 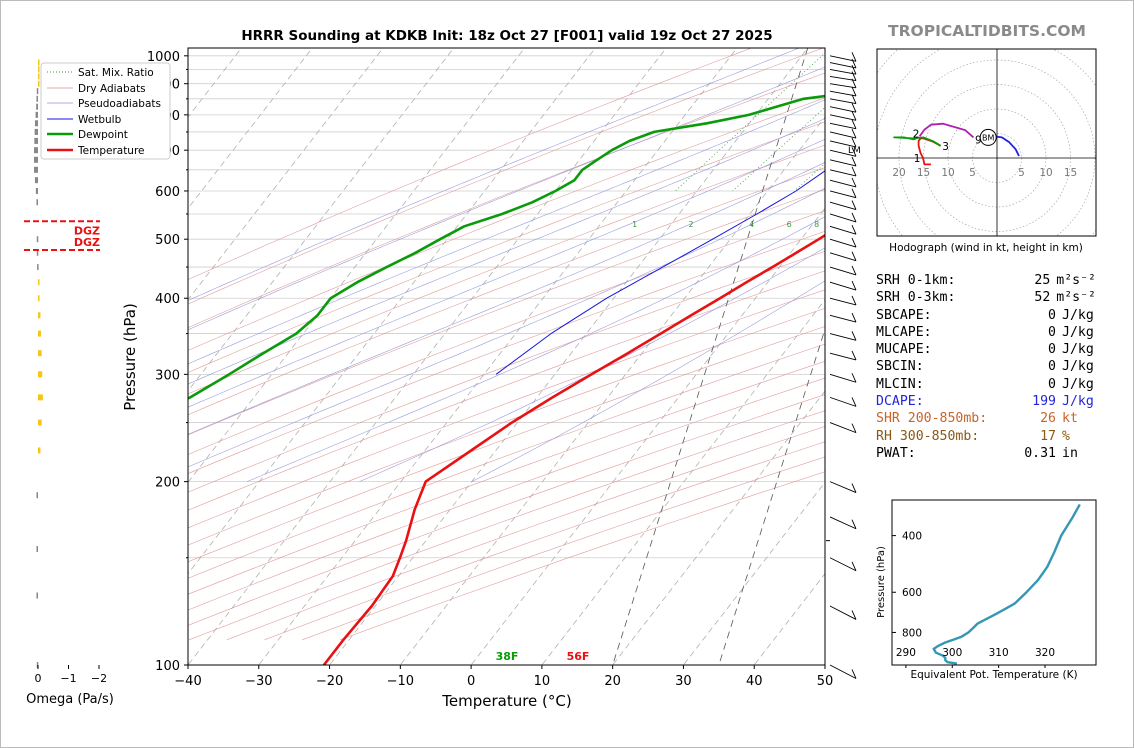 What do you see at coordinates (986, 401) in the screenshot?
I see `stat-row: DCAPE: 199 J/kg` at bounding box center [986, 401].